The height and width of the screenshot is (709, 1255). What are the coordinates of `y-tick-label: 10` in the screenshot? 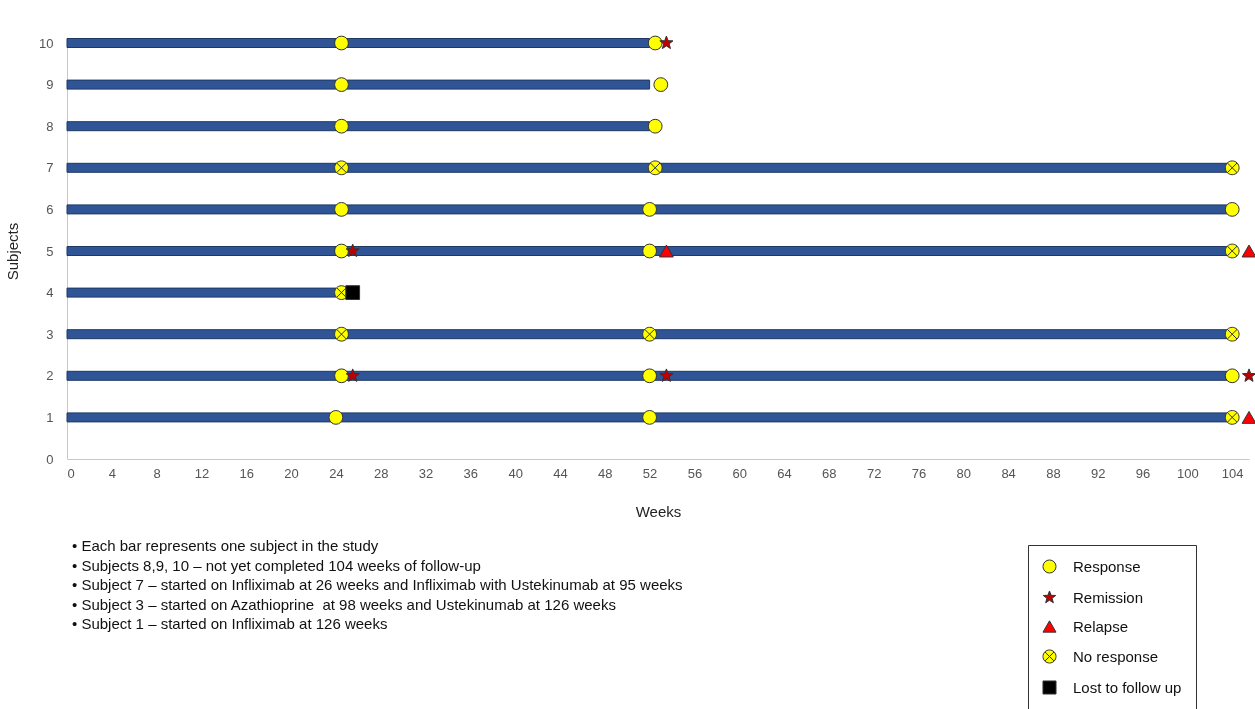 It's located at (46, 43).